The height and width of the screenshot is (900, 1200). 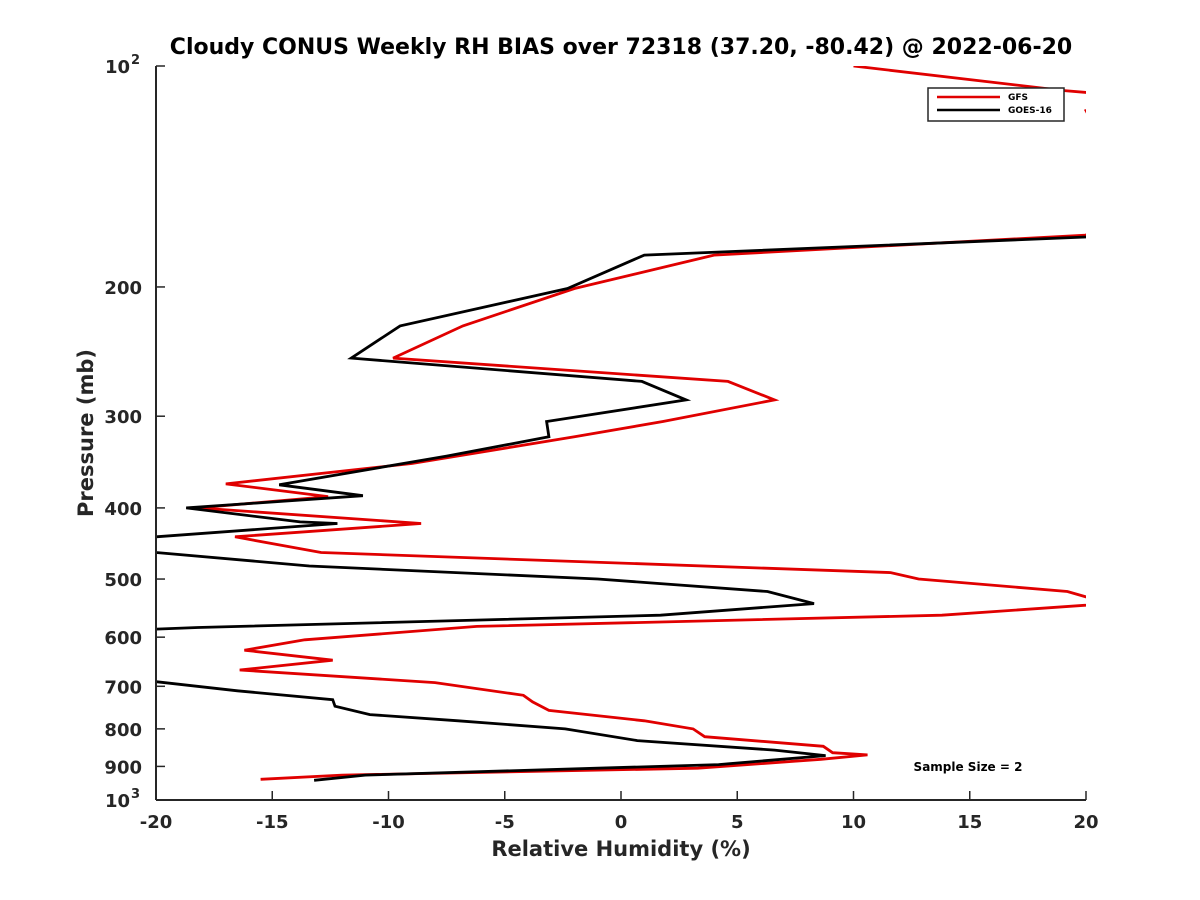 I want to click on x-ticks: -20 -15 -10 -5 0 5 10 15 20, so click(x=619, y=812).